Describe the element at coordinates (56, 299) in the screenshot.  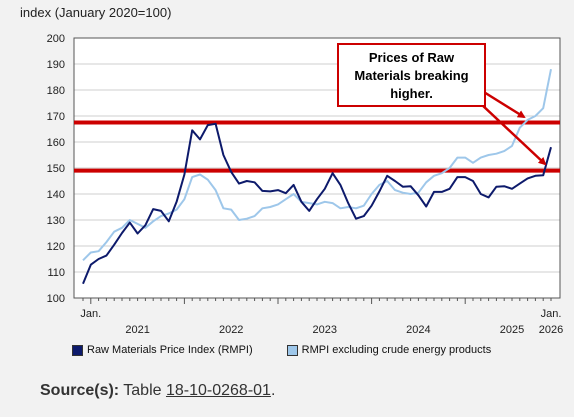
I see `y-tick-label: 100` at that location.